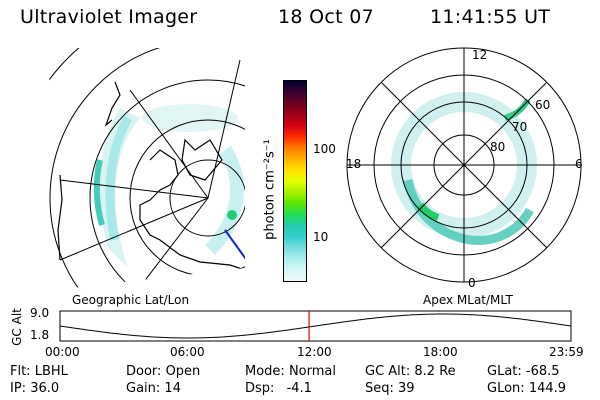 The image size is (600, 400). What do you see at coordinates (39, 371) in the screenshot?
I see `info-flt: Flt: LBHL` at bounding box center [39, 371].